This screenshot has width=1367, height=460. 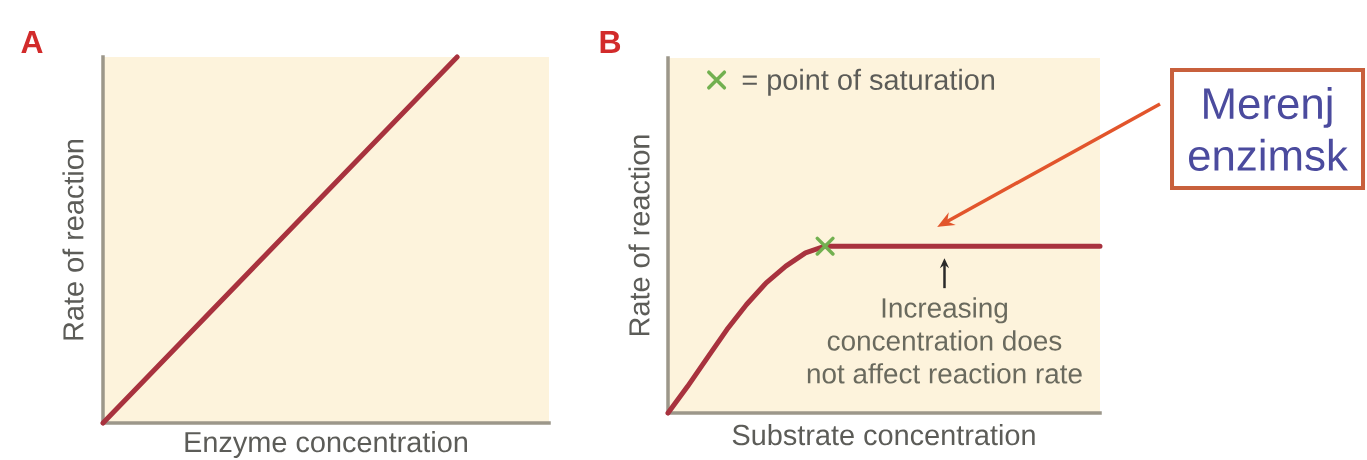 What do you see at coordinates (1268, 129) in the screenshot?
I see `text: Merenj enzimsk` at bounding box center [1268, 129].